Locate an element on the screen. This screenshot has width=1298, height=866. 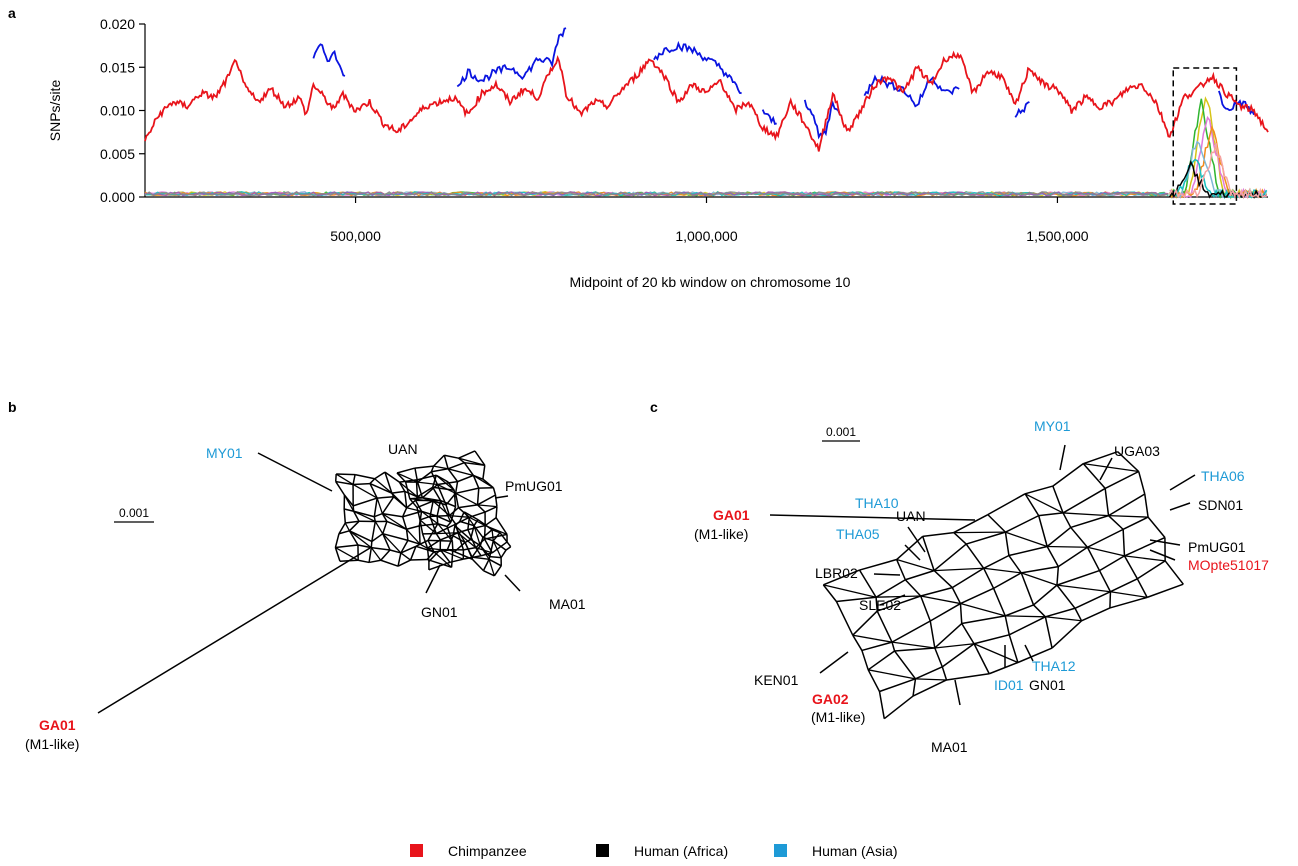
panel-label-b: b is located at coordinates (12, 407).